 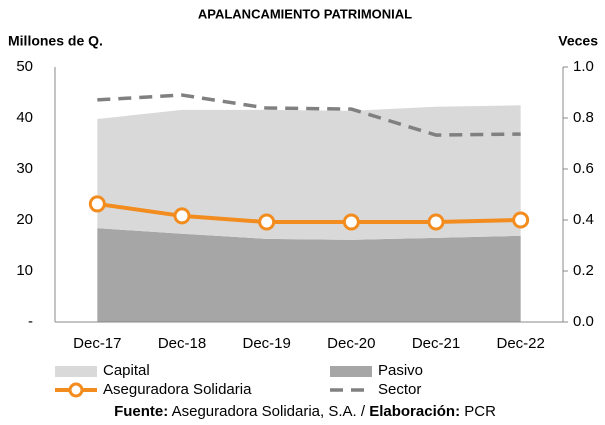 What do you see at coordinates (266, 343) in the screenshot?
I see `x-tick-label: Dec-19` at bounding box center [266, 343].